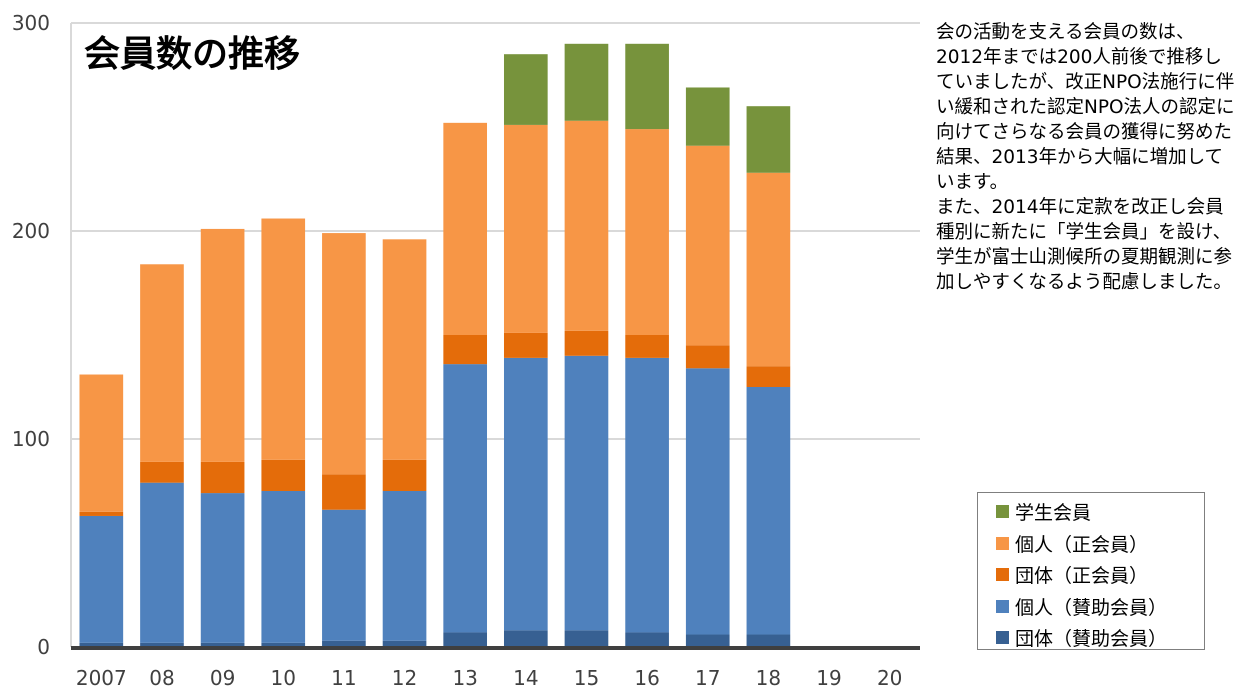 This screenshot has height=699, width=1244. I want to click on legend-item: 個人（賛助会員）, so click(1100, 607).